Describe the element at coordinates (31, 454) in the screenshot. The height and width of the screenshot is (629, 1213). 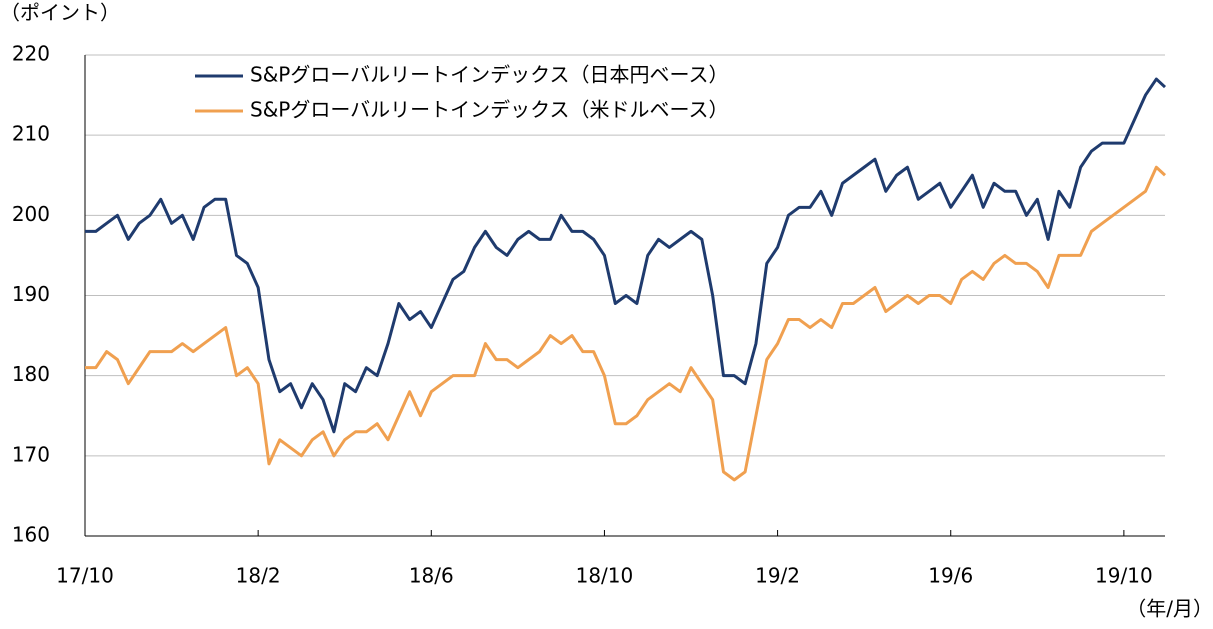
I see `y-tick-label: 170` at that location.